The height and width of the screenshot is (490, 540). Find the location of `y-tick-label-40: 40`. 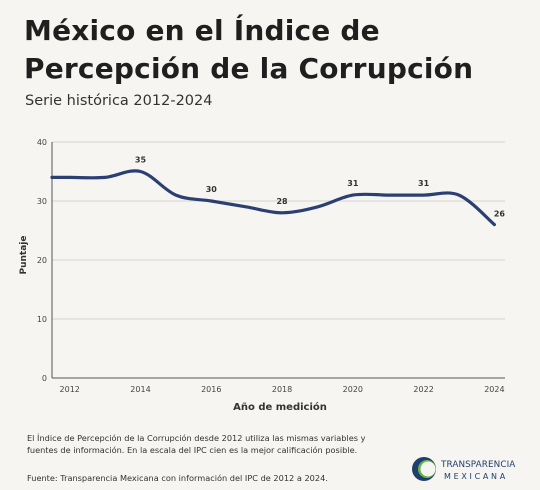

y-tick-label-40: 40 is located at coordinates (42, 142).